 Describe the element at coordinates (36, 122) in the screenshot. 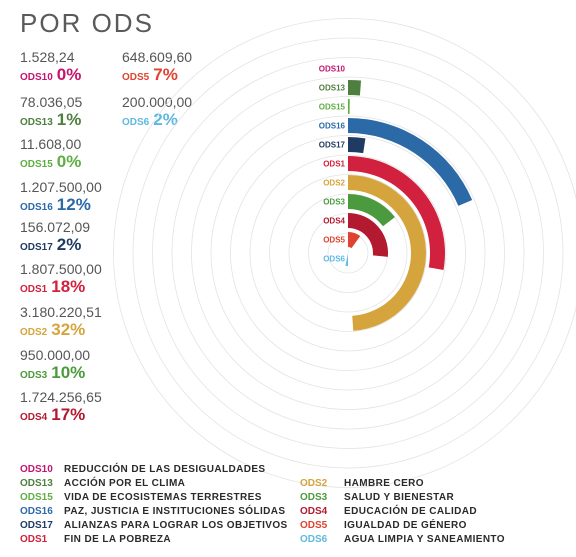

I see `stat-code: ODS13` at that location.